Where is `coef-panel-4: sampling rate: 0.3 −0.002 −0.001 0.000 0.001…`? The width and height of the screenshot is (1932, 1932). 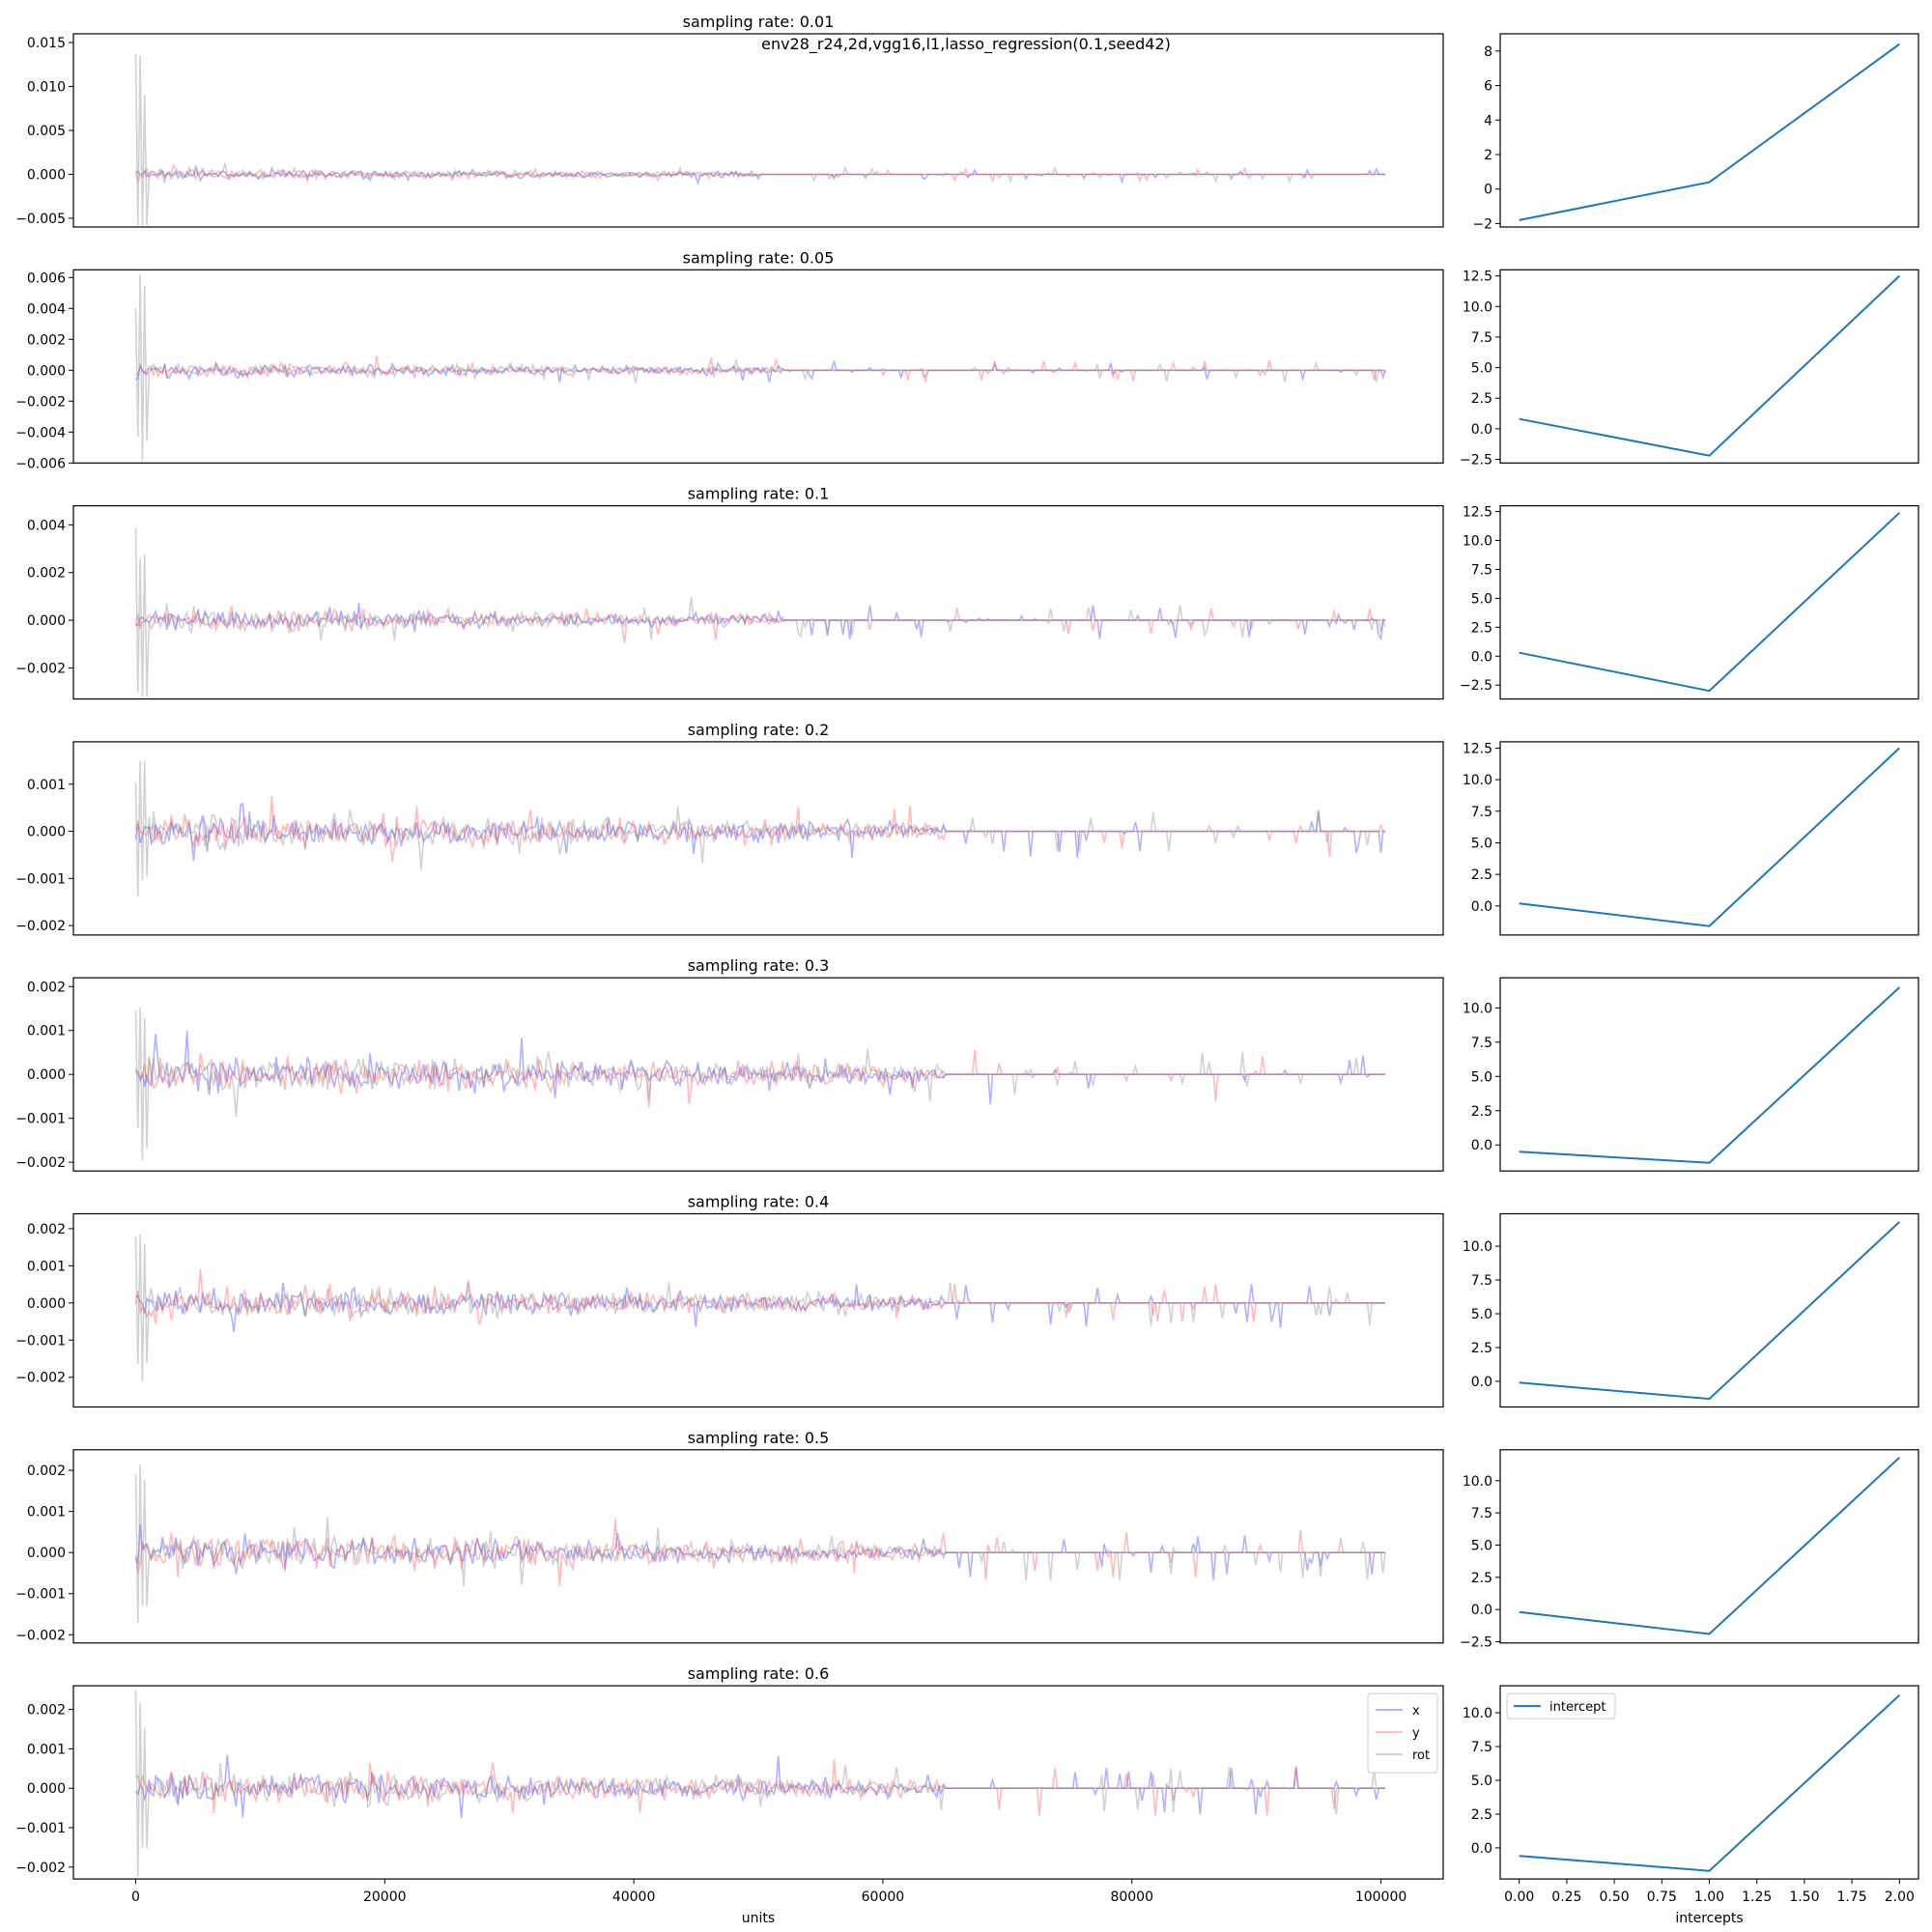 coef-panel-4: sampling rate: 0.3 −0.002 −0.001 0.000 0.001… is located at coordinates (729, 1064).